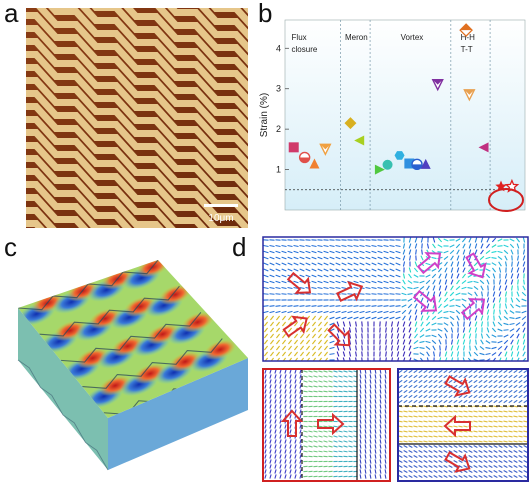 This screenshot has width=531, height=482. I want to click on domain-stripe, so click(148, 63).